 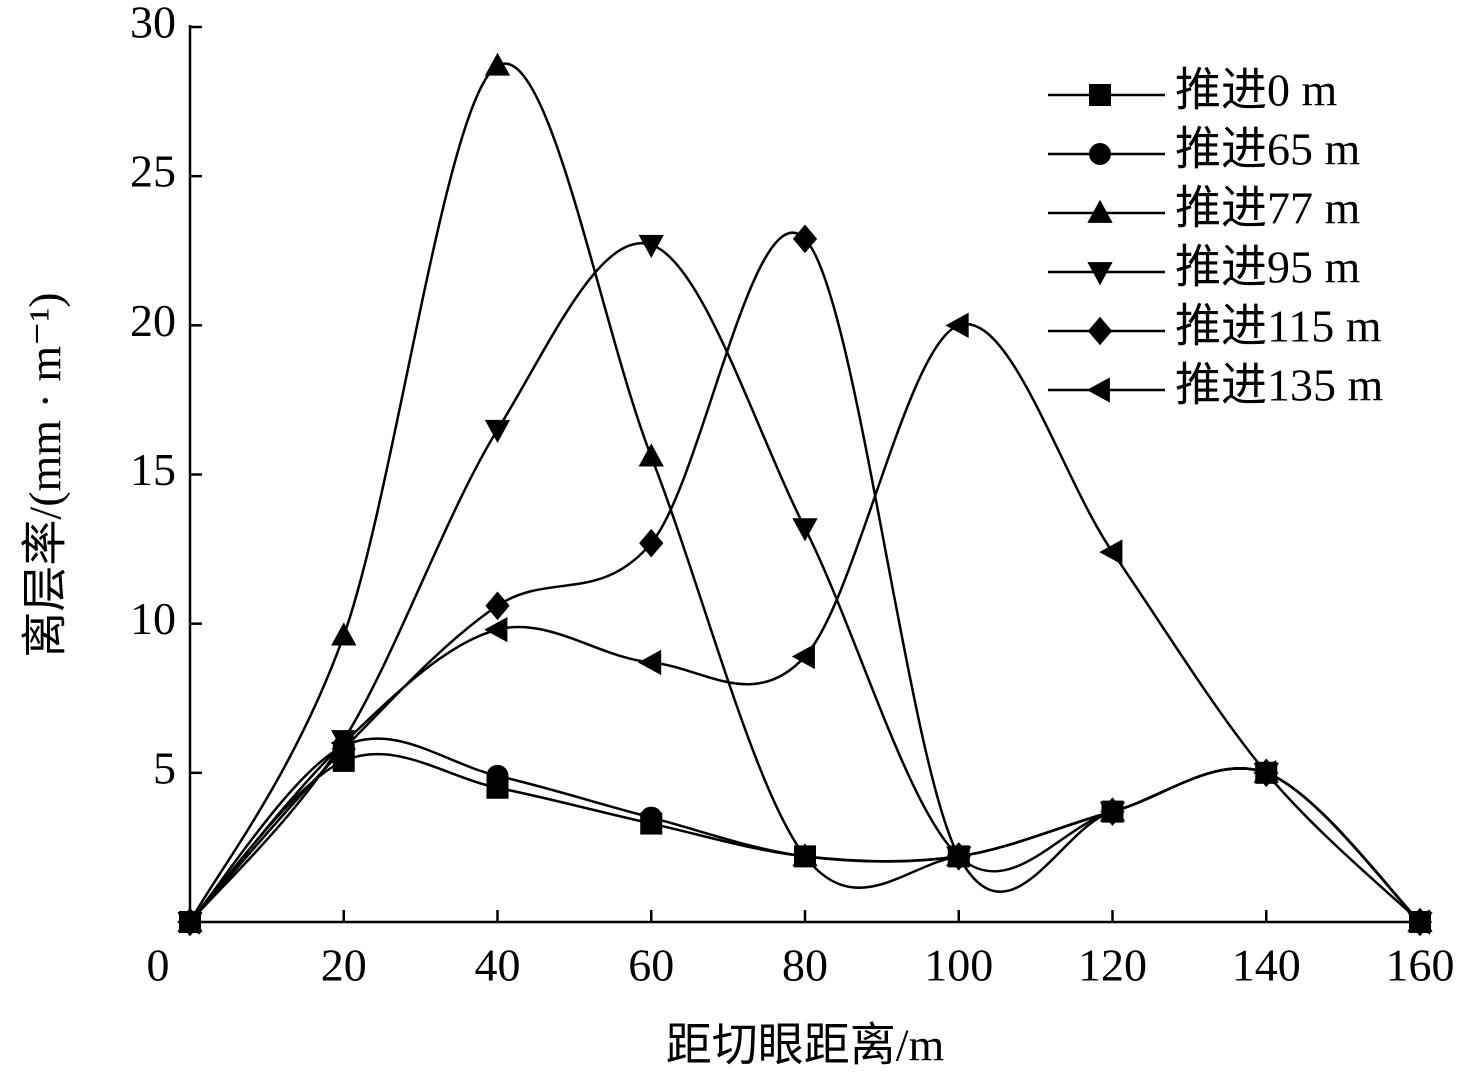 I want to click on legend-label: 推进65 m, so click(x=1268, y=149).